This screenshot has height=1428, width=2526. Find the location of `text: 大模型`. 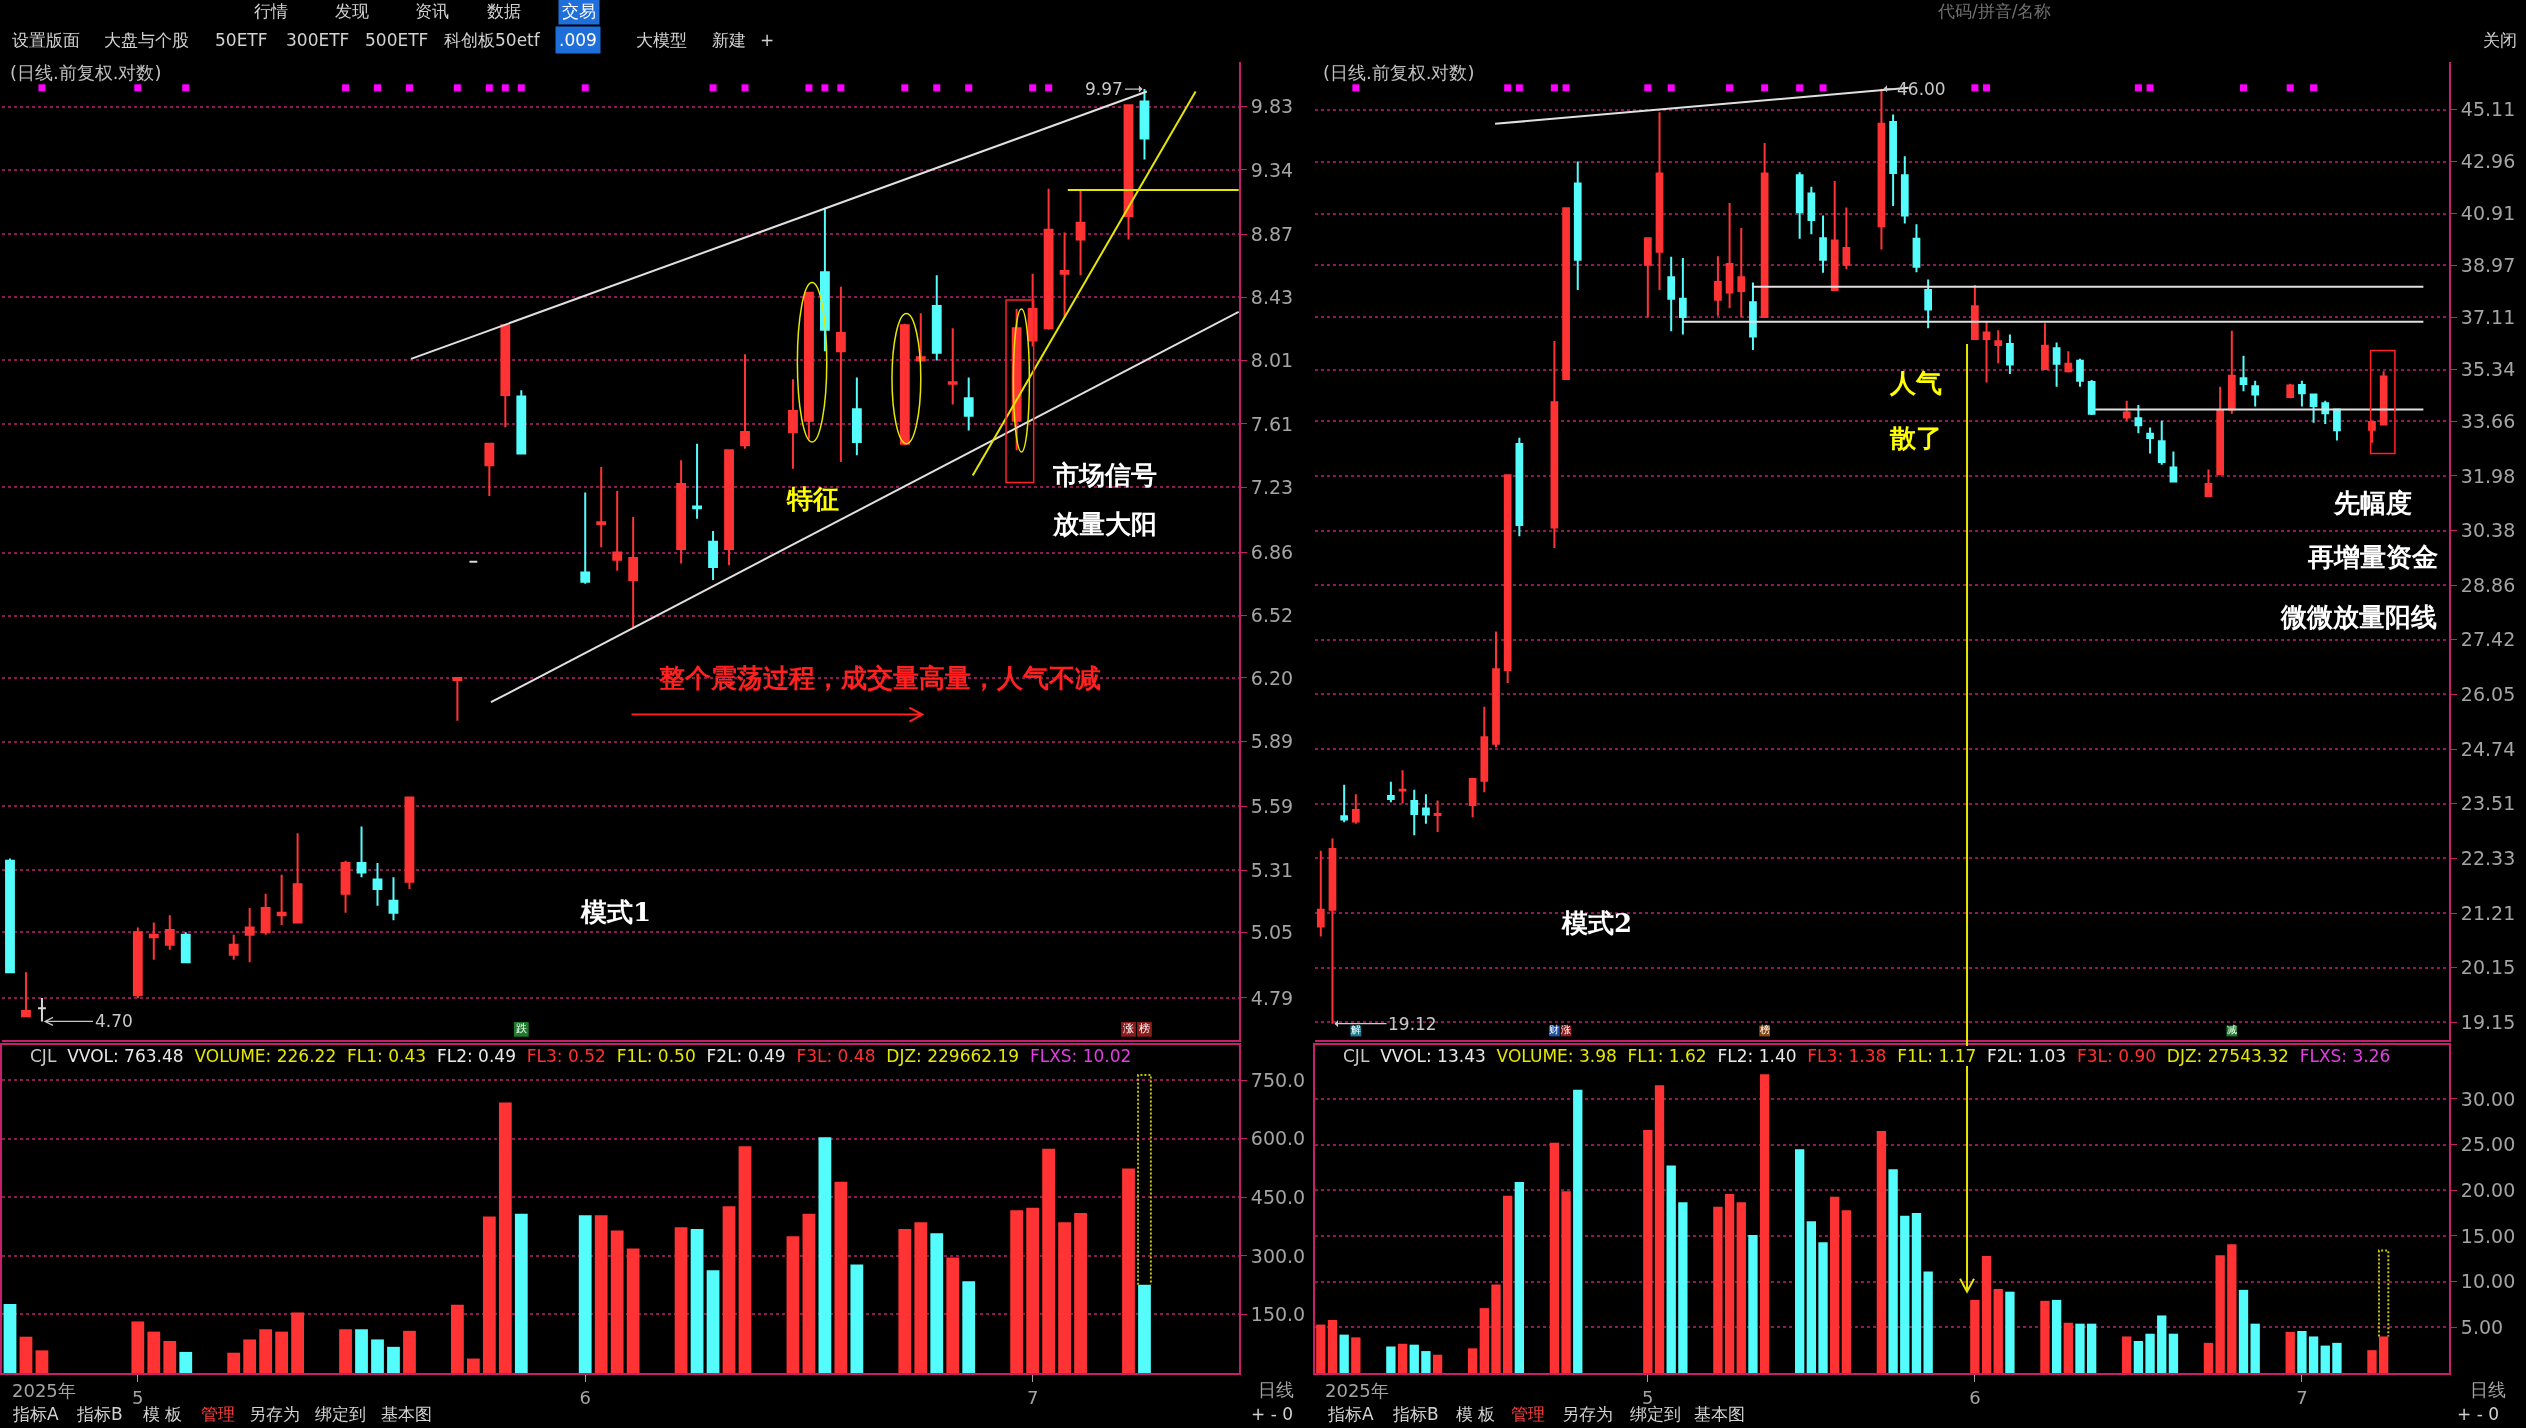

text: 大模型 is located at coordinates (661, 40).